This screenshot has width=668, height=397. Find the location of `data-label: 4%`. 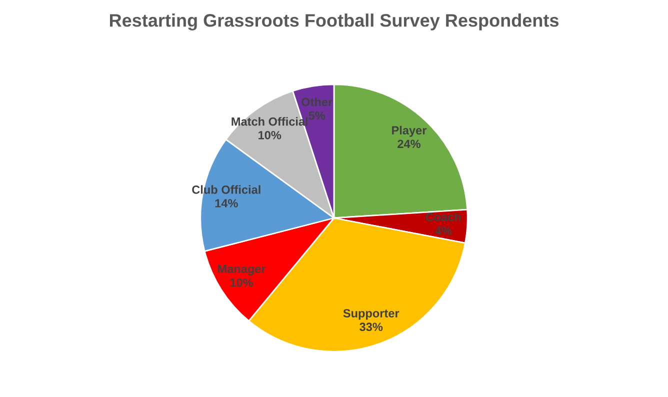

data-label: 4% is located at coordinates (443, 230).